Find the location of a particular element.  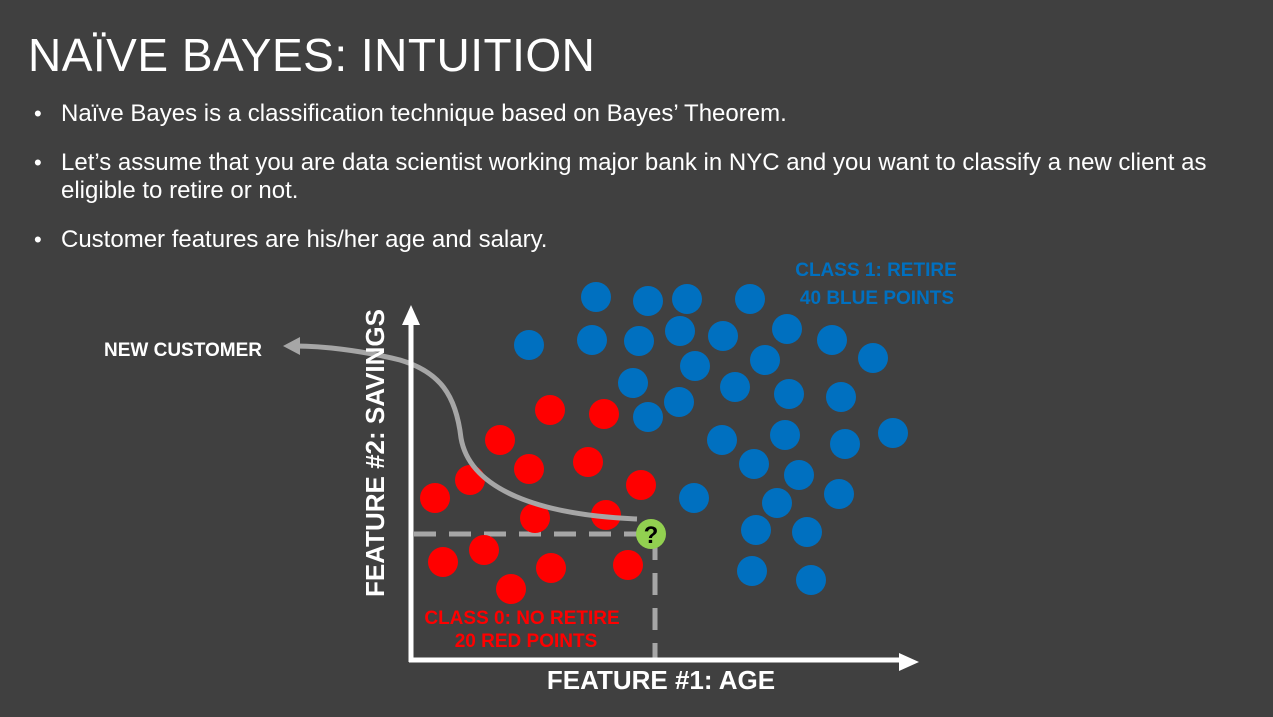

x-axis-label: FEATURE #1: AGE is located at coordinates (661, 680).